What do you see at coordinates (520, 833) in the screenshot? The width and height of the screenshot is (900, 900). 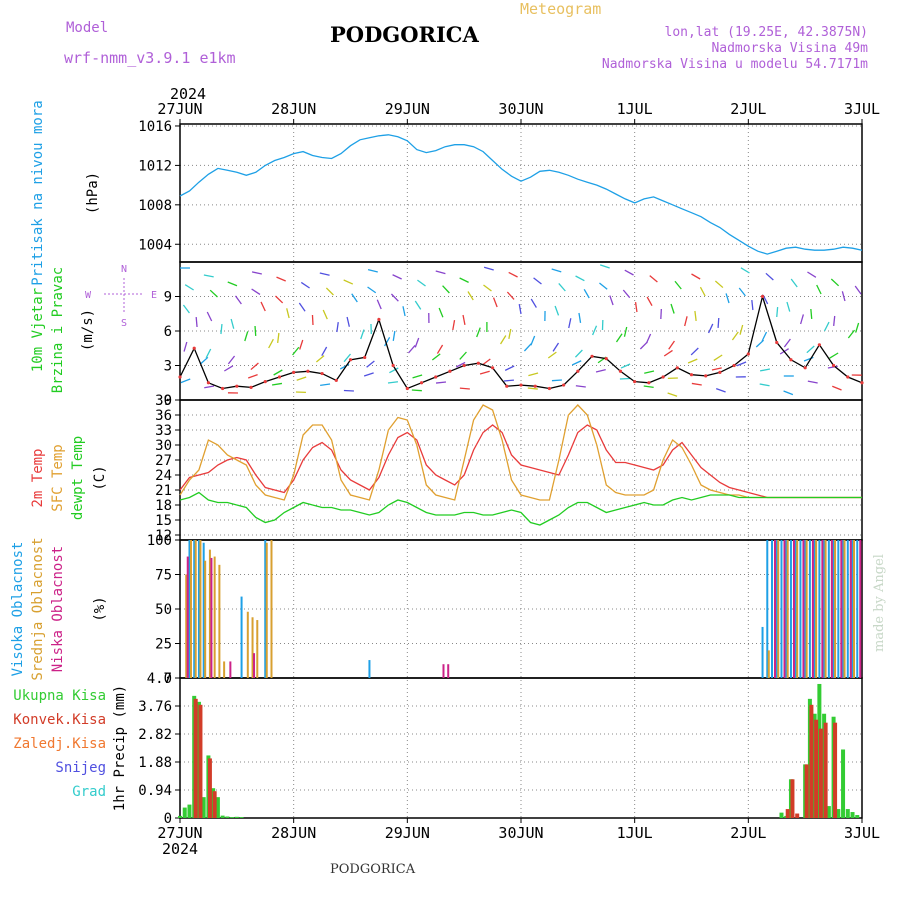 I see `x-tick-label-bottom: 30JUN` at bounding box center [520, 833].